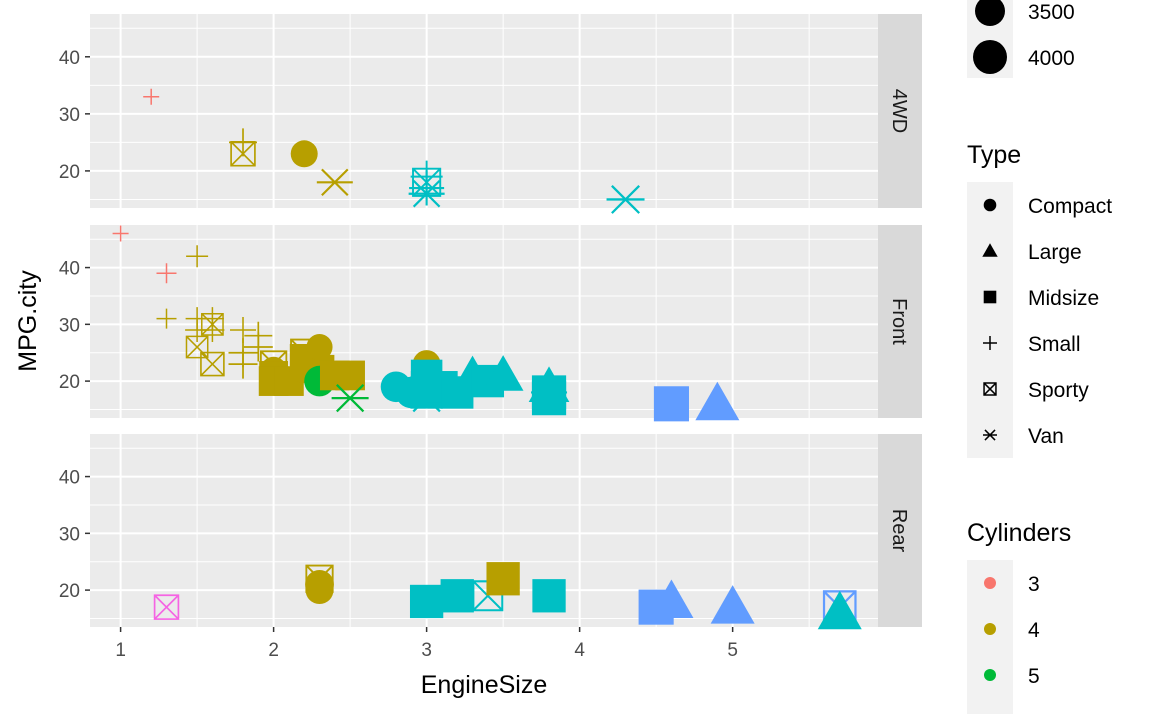  What do you see at coordinates (579, 650) in the screenshot?
I see `x-tick-label: 4` at bounding box center [579, 650].